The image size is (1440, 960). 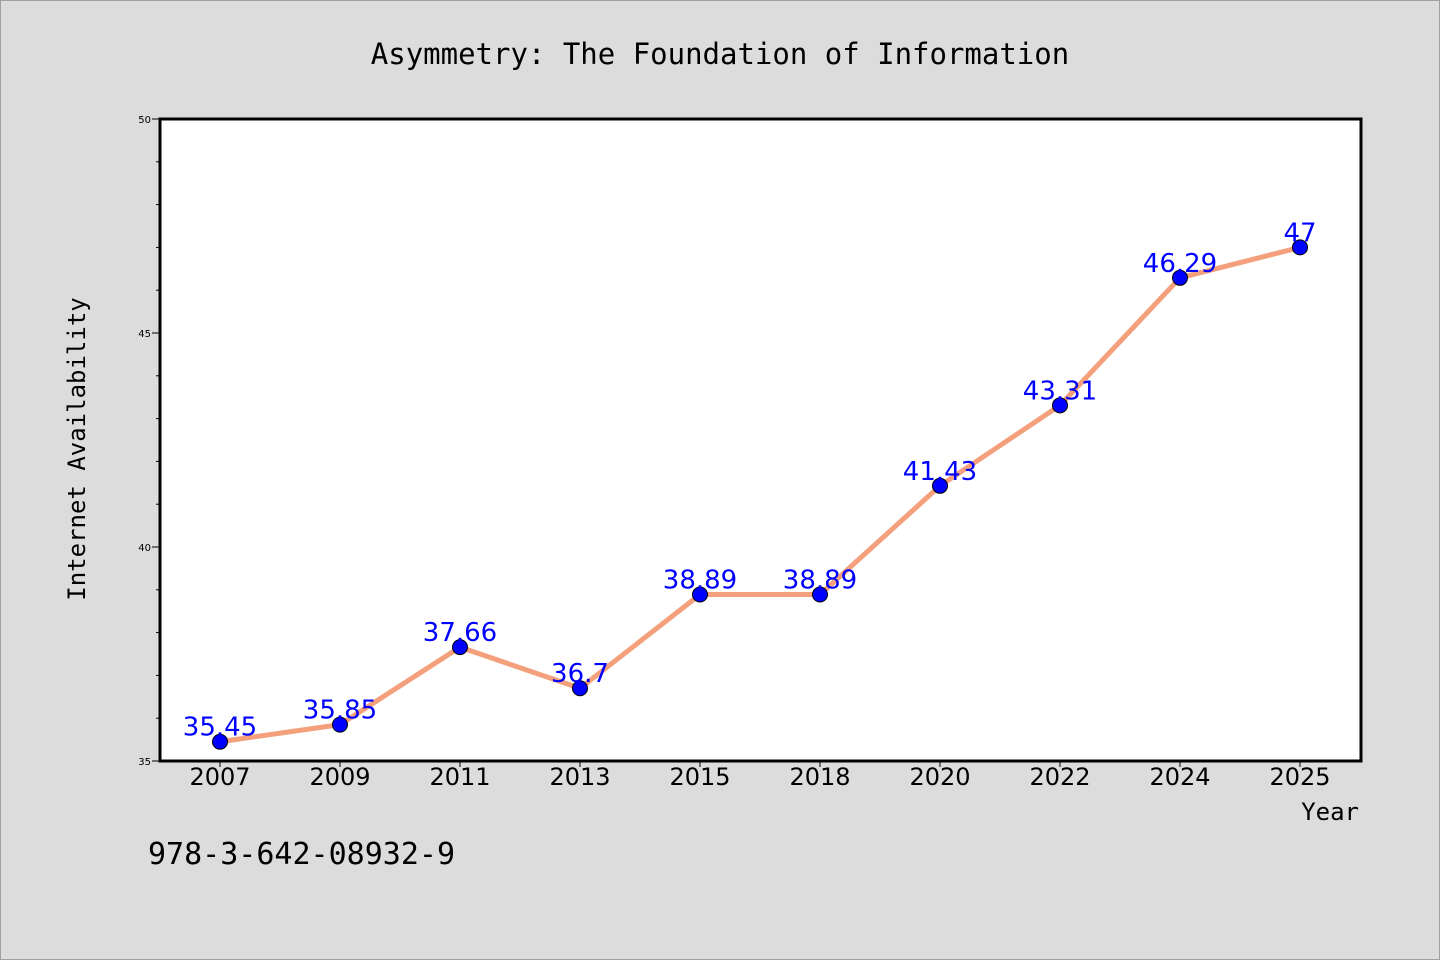 I want to click on data-label: 36.7, so click(x=580, y=674).